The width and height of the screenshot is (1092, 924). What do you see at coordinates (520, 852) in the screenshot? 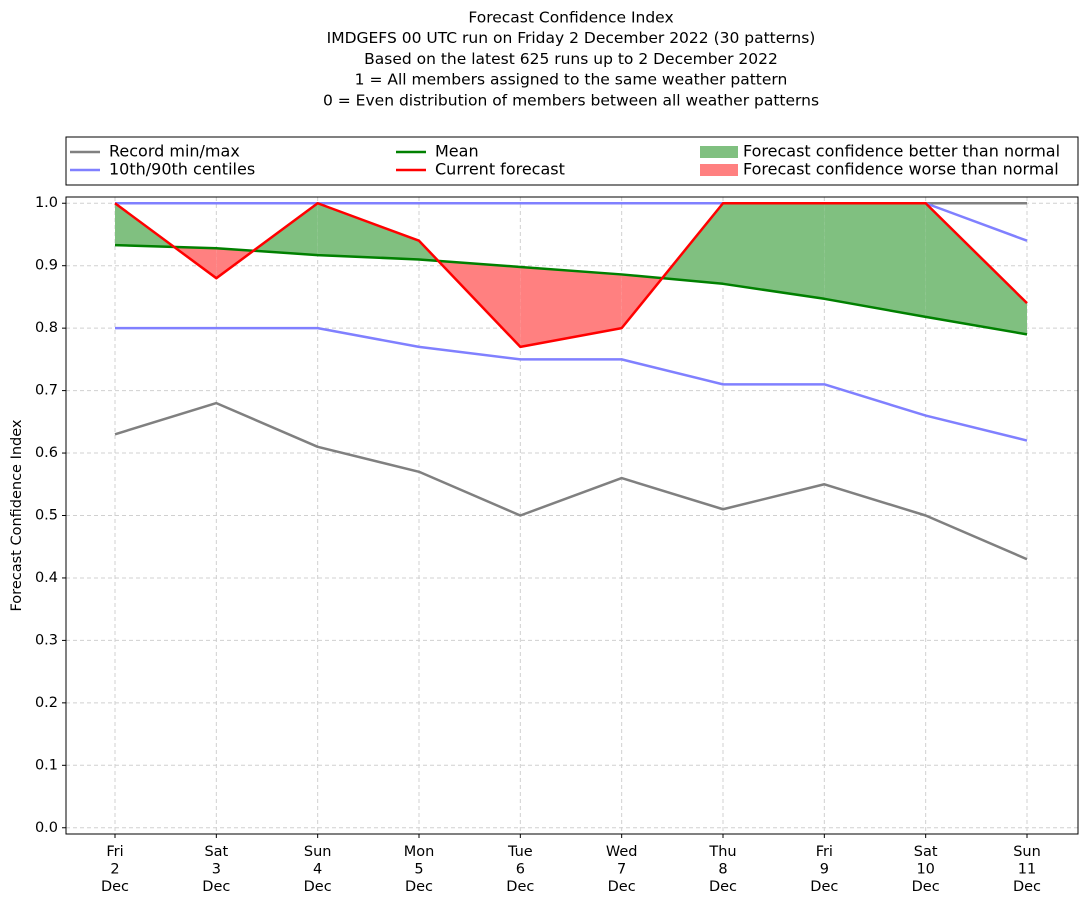
I see `x-tick-label: Tue` at bounding box center [520, 852].